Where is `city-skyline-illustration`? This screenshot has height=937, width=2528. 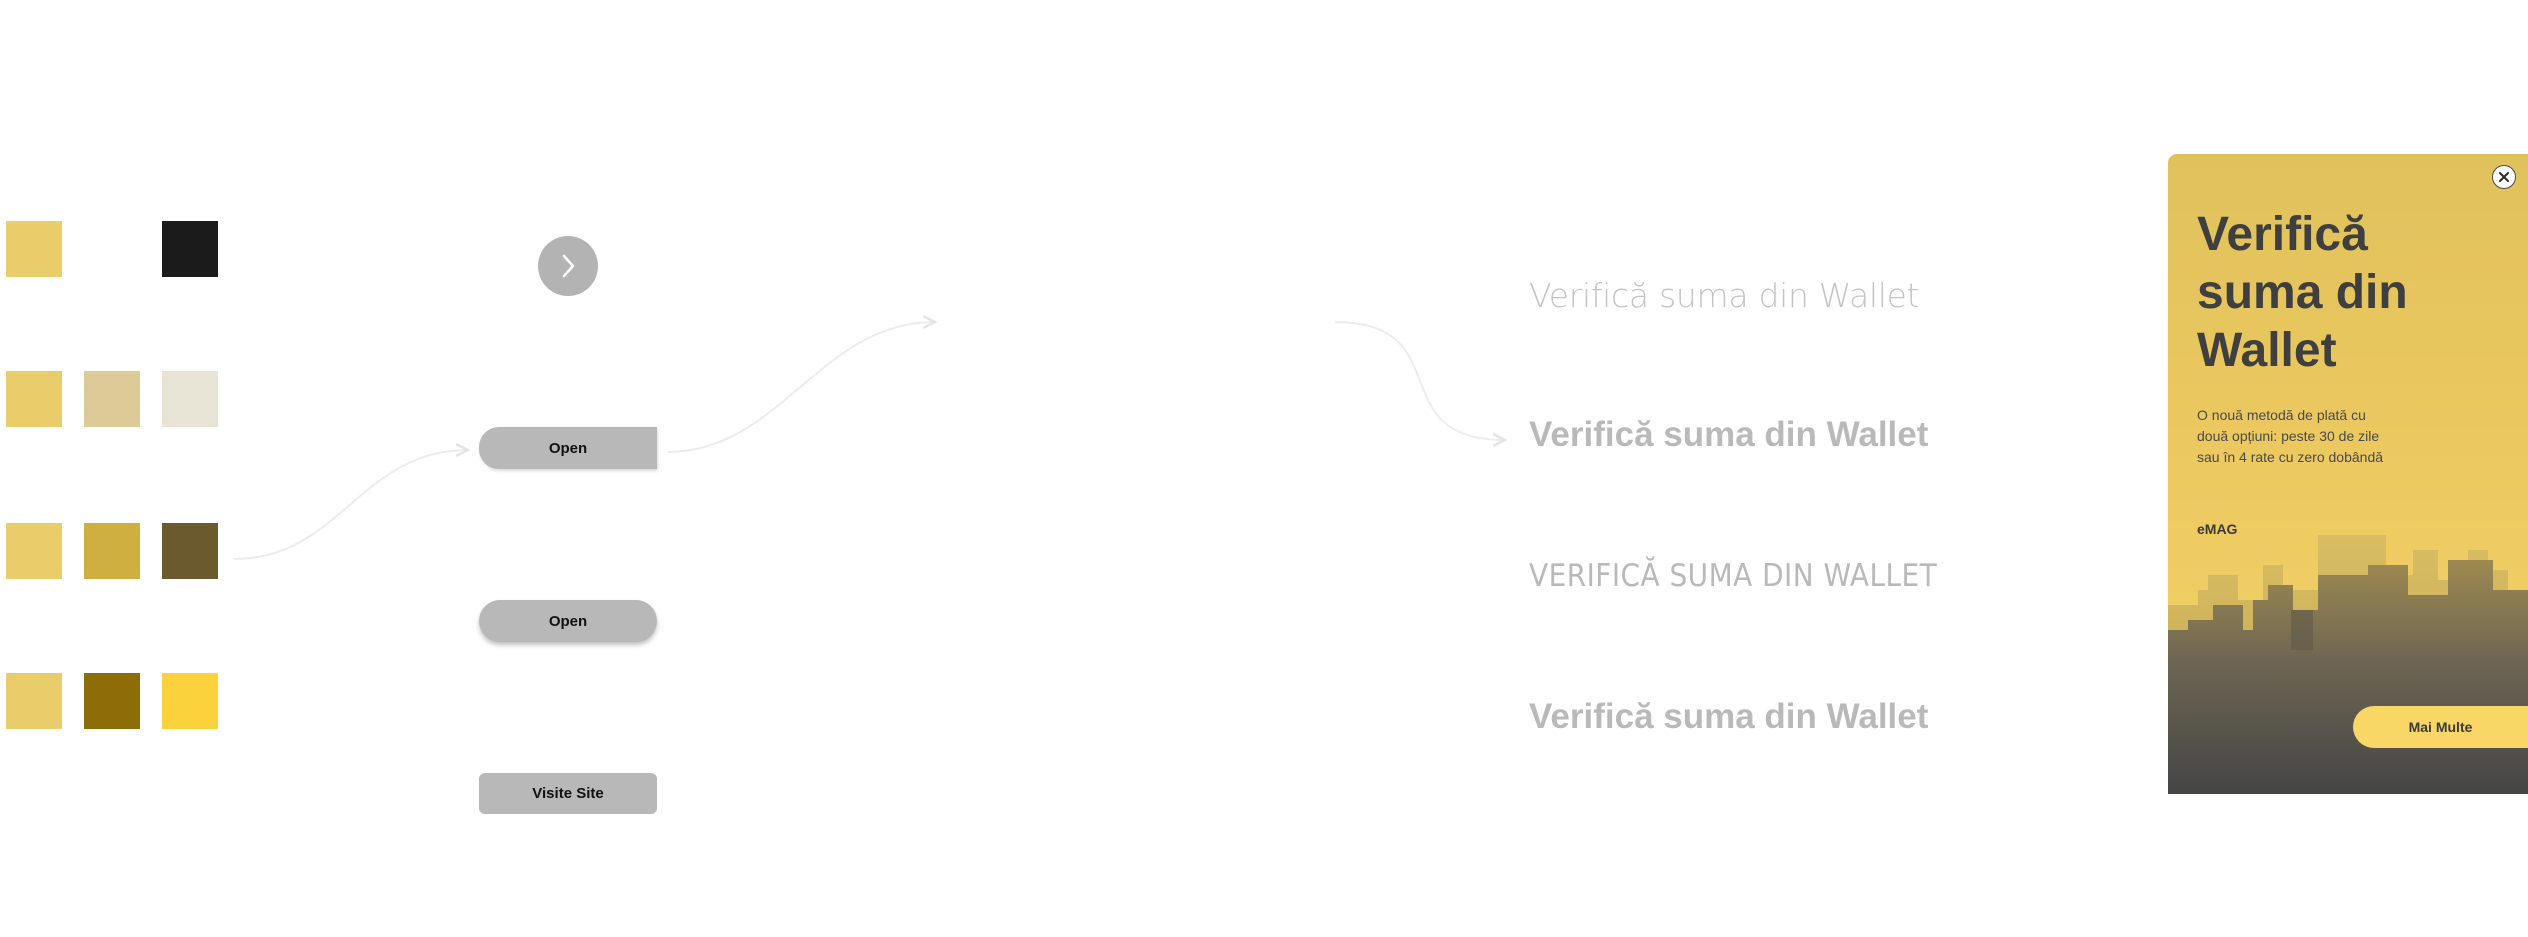
city-skyline-illustration is located at coordinates (2348, 664).